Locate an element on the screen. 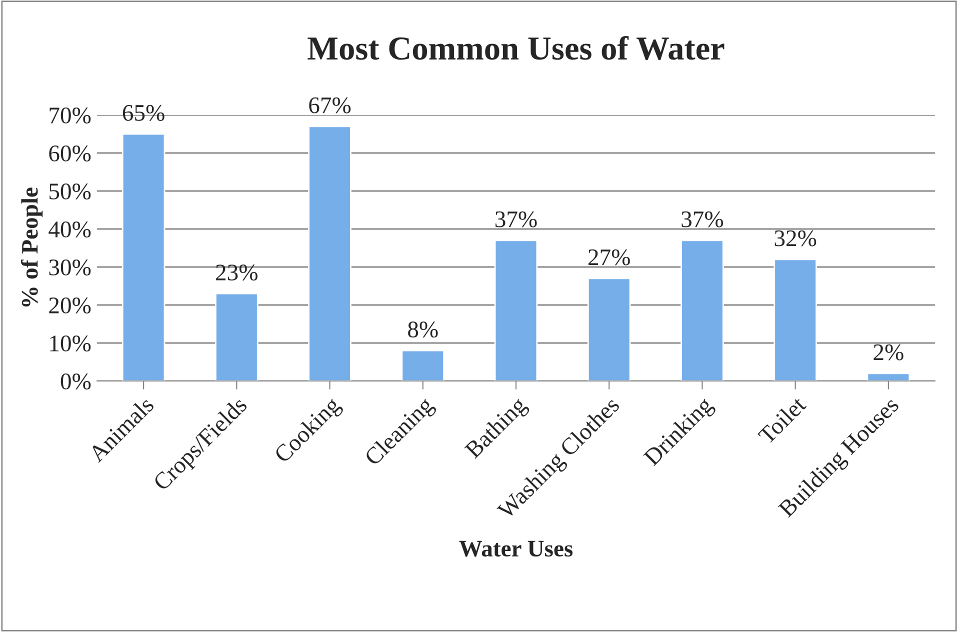 The height and width of the screenshot is (632, 958). data-label: 23% is located at coordinates (237, 272).